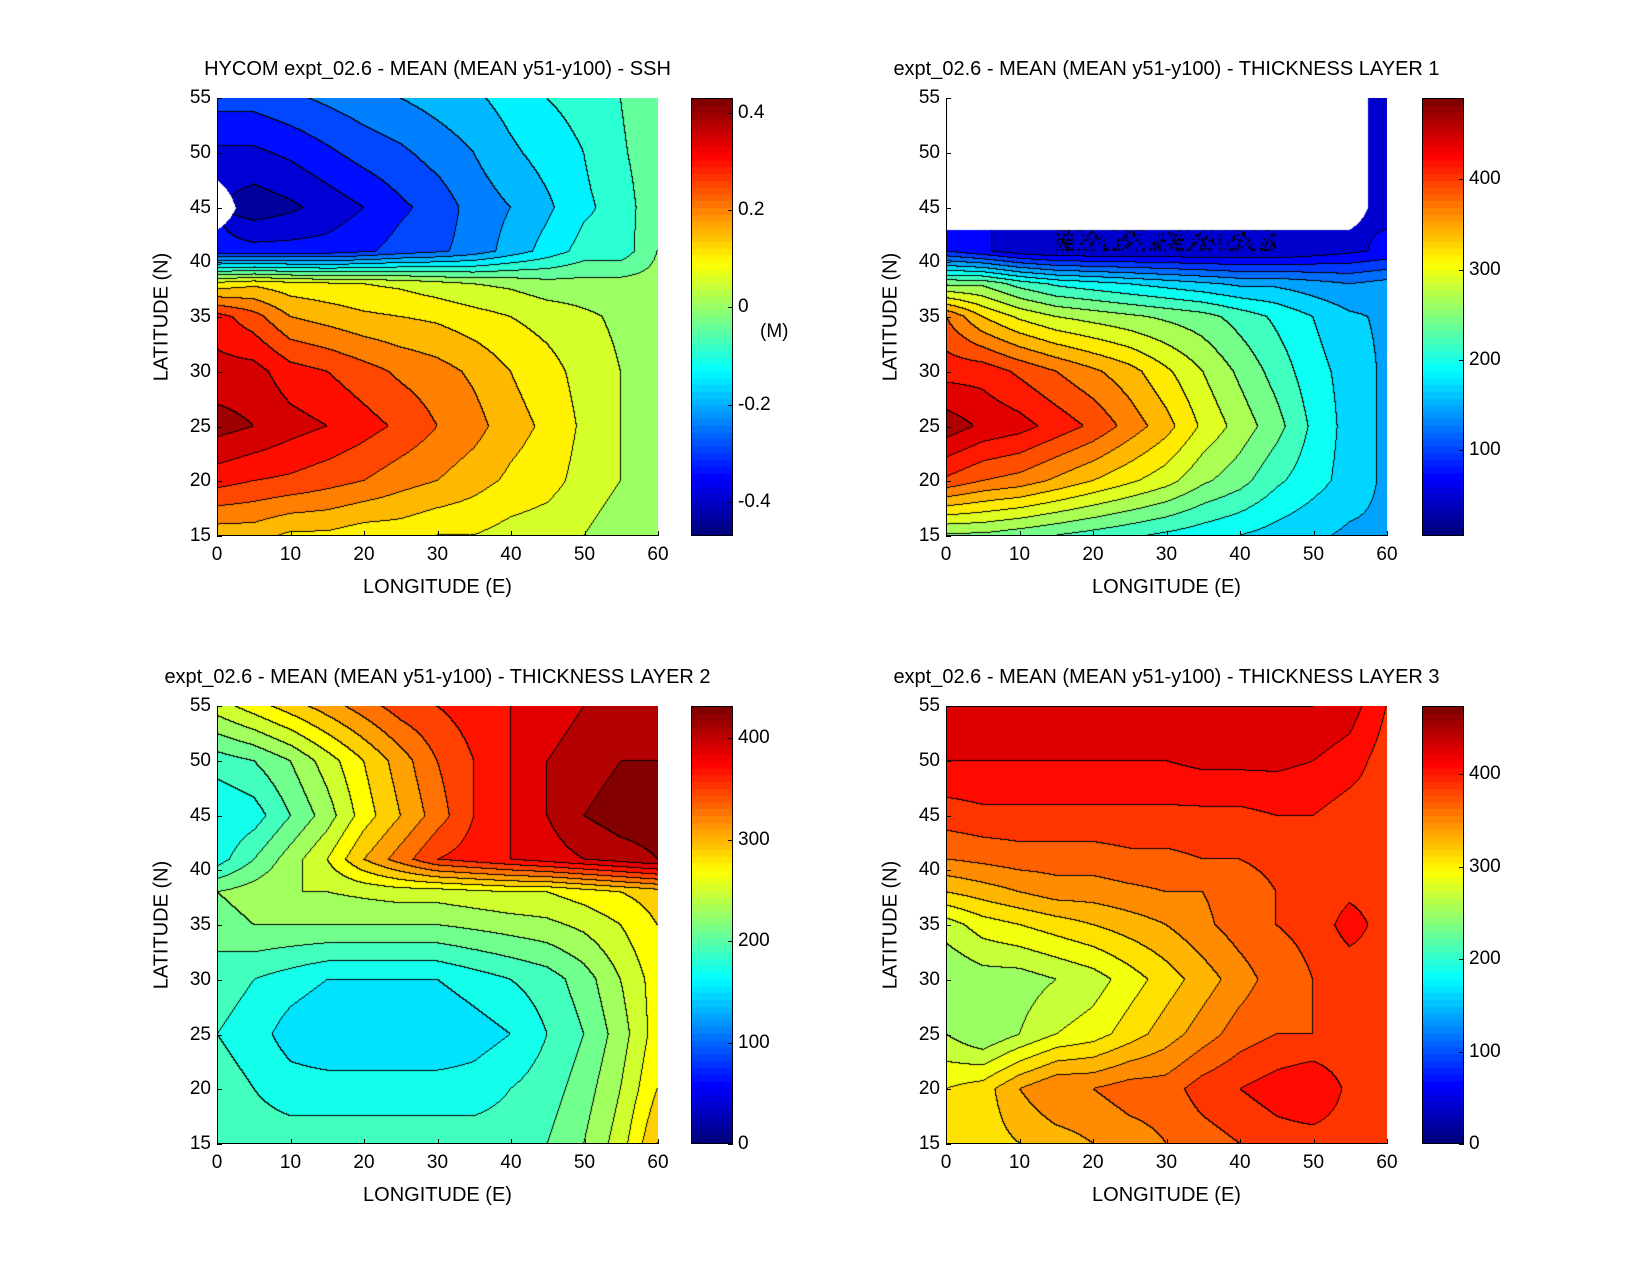 The width and height of the screenshot is (1650, 1275). What do you see at coordinates (754, 941) in the screenshot?
I see `colorbar-tick-label: 200` at bounding box center [754, 941].